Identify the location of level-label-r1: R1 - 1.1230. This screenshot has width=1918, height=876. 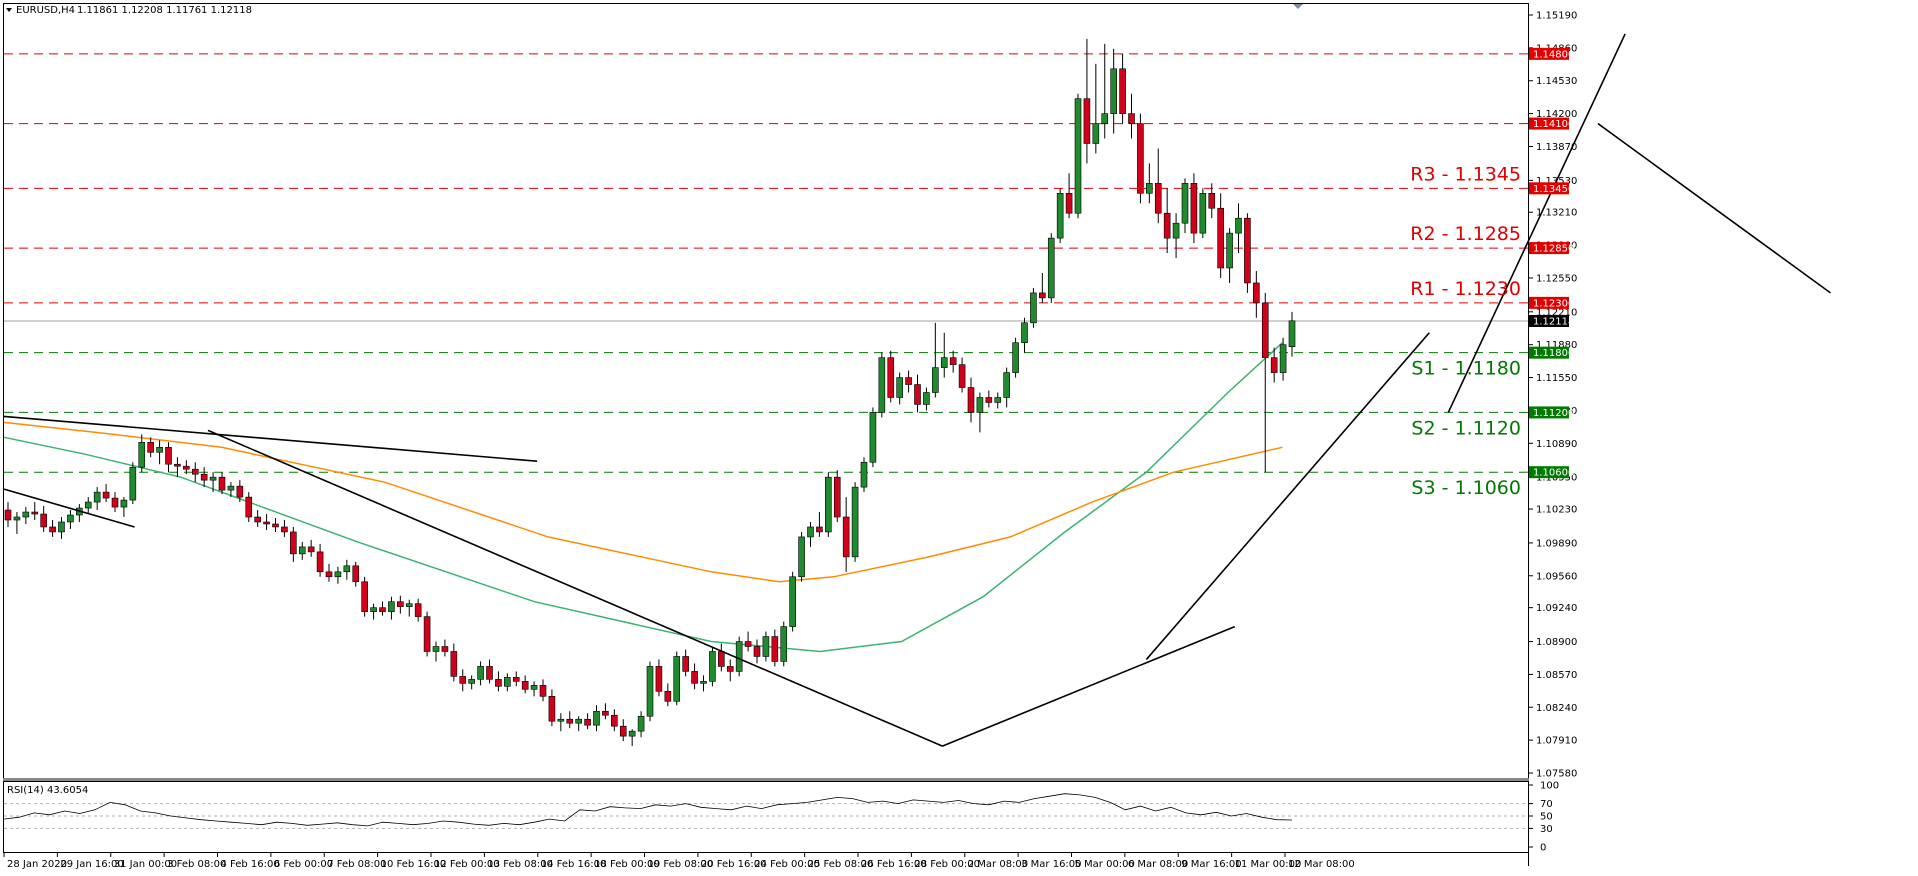
(1465, 289).